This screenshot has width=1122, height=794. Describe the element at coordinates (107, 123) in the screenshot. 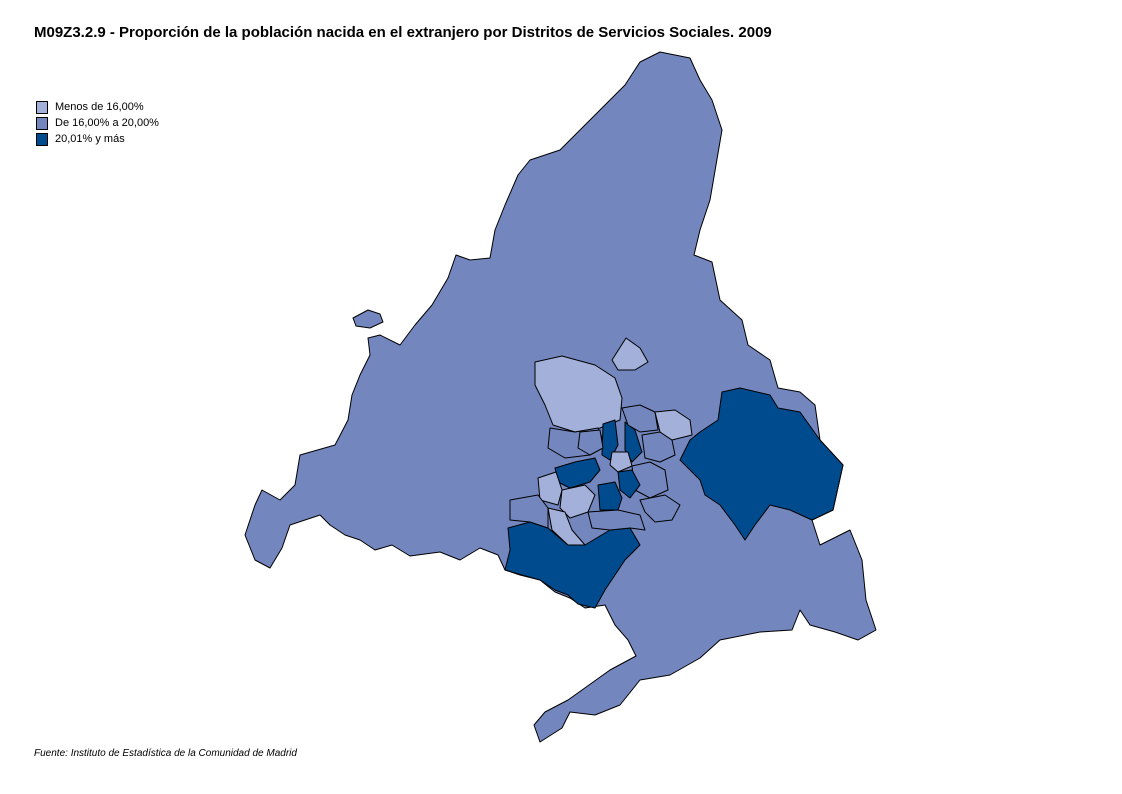

I see `legend-label-mid: De 16,00% a 20,00%` at that location.